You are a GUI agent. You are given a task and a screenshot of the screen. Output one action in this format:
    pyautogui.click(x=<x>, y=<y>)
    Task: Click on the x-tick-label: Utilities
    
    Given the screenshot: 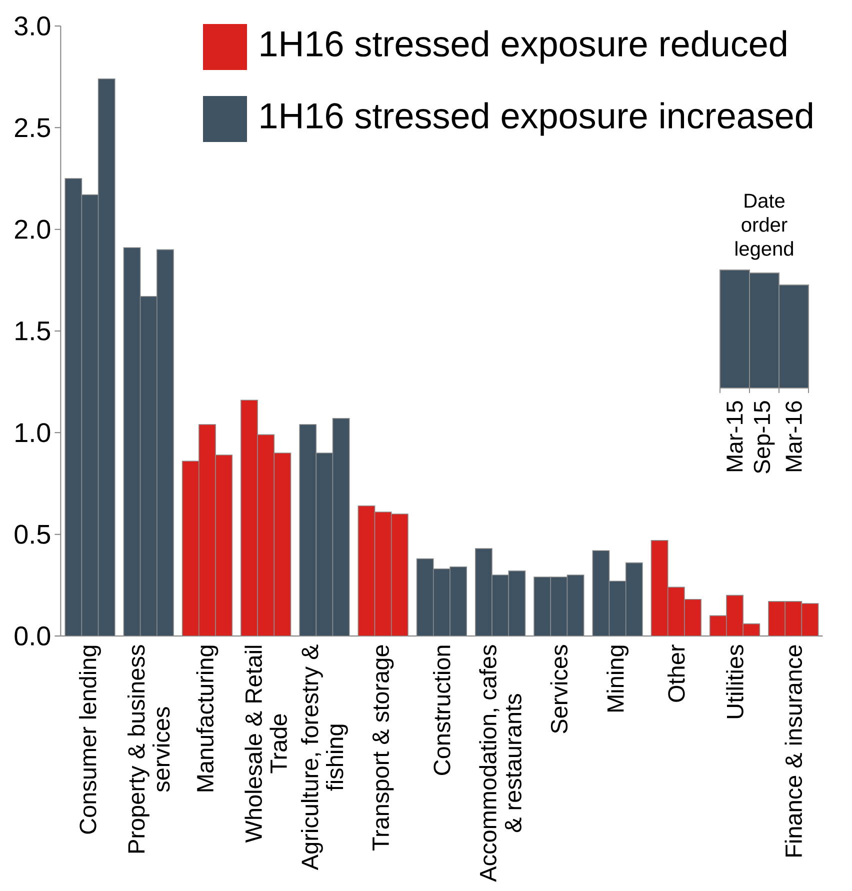 What is the action you would take?
    pyautogui.click(x=735, y=681)
    